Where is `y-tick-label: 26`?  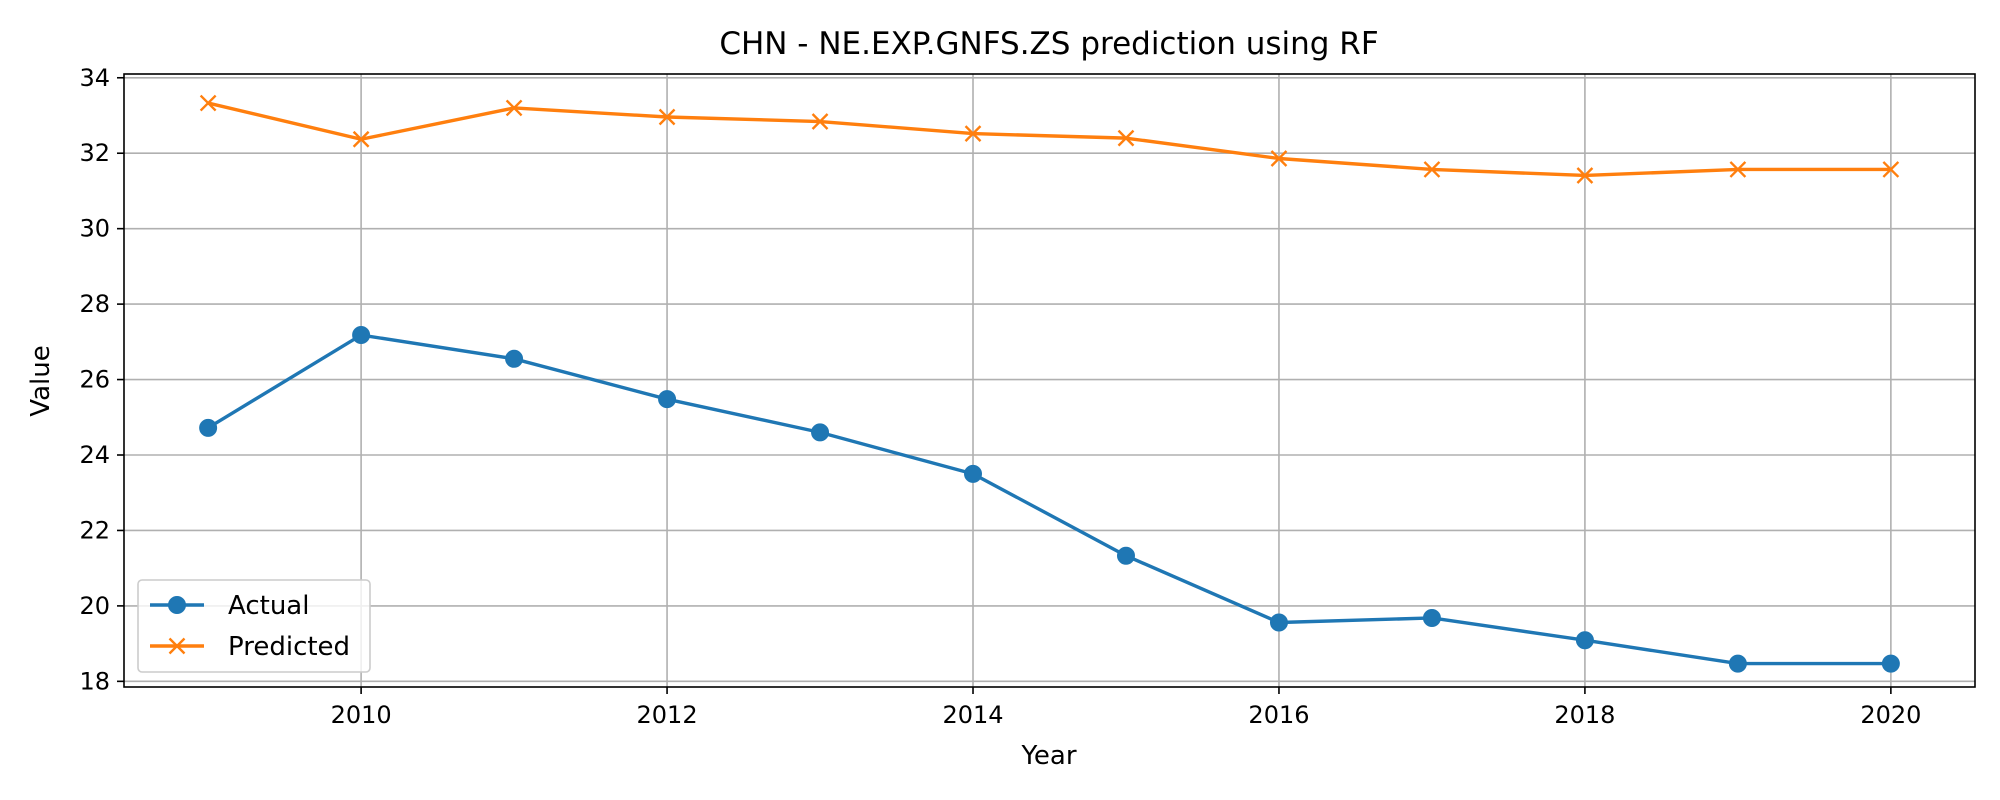 y-tick-label: 26 is located at coordinates (94, 380).